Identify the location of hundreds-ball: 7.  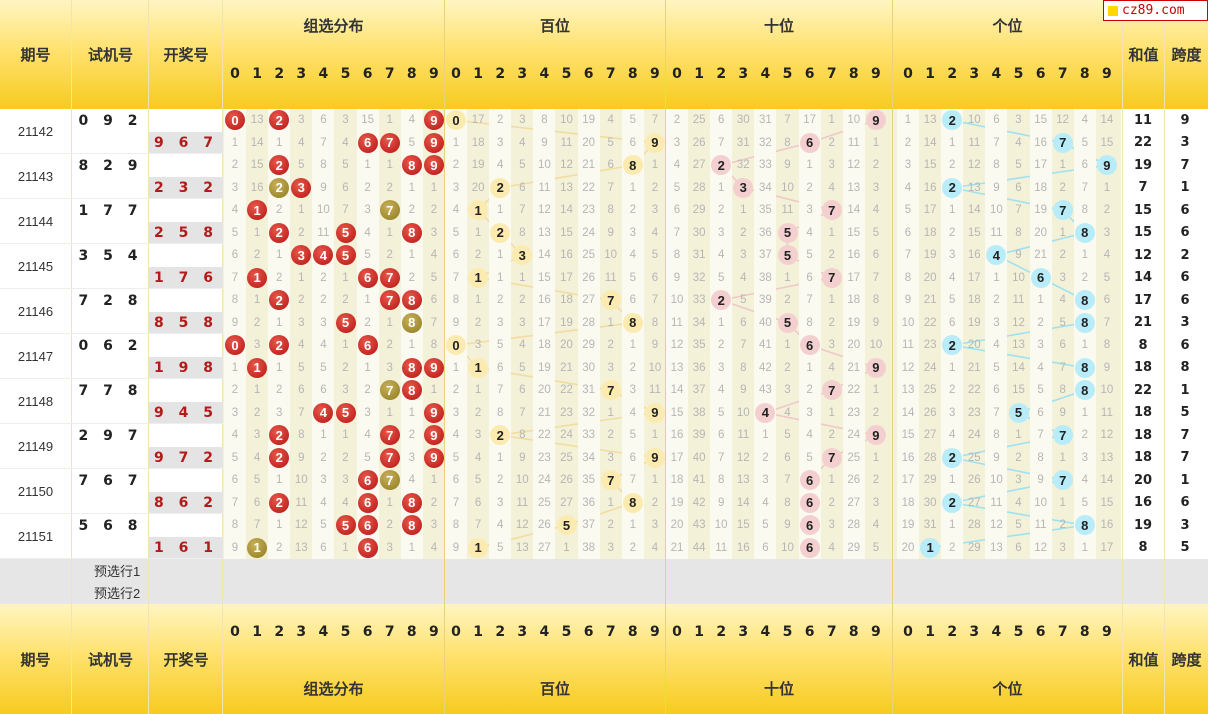
(610, 390).